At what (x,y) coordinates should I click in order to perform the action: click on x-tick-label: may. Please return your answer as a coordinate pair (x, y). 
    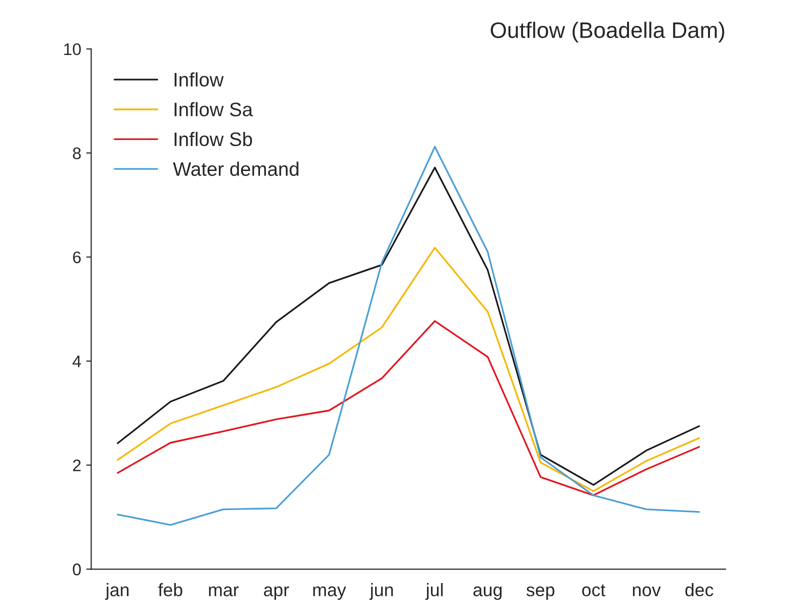
    Looking at the image, I should click on (329, 593).